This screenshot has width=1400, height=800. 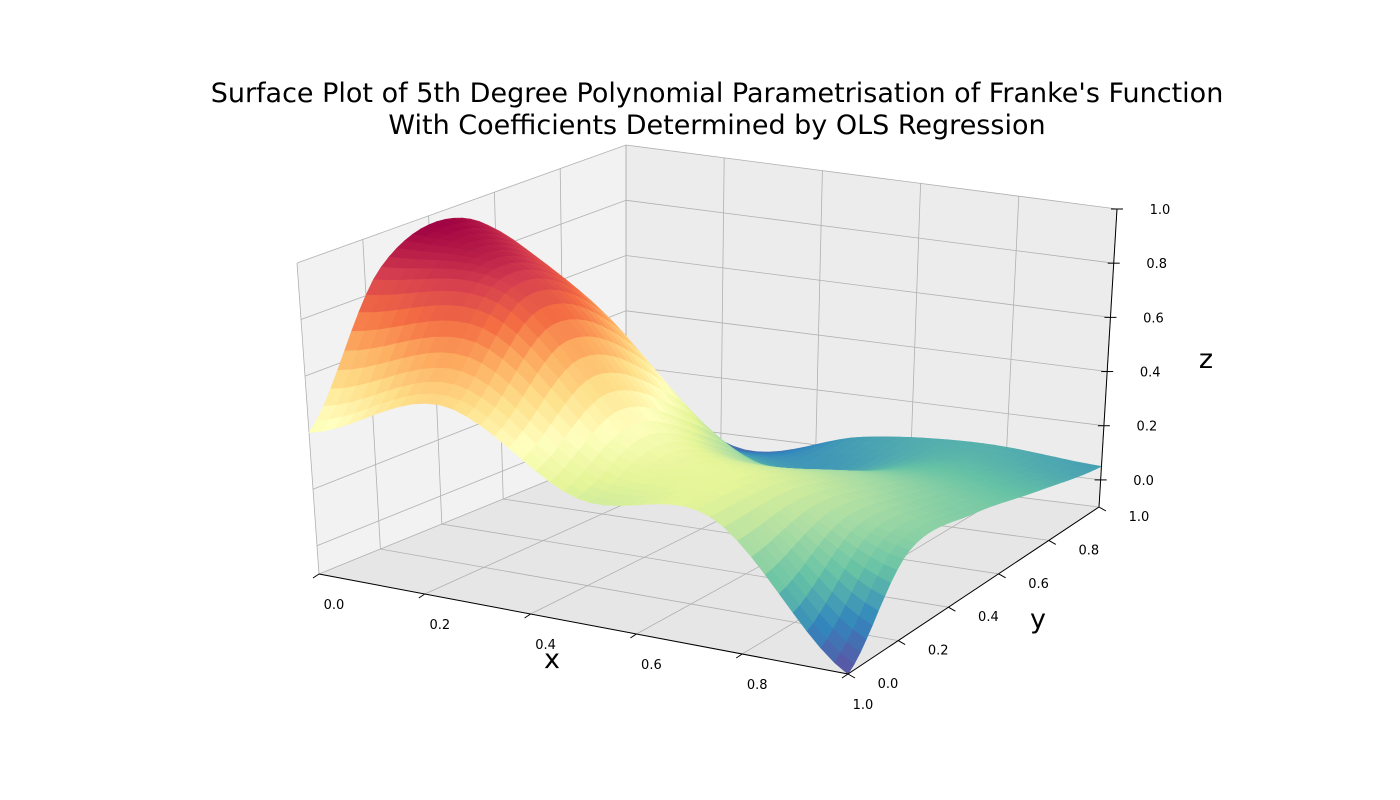 What do you see at coordinates (888, 684) in the screenshot?
I see `y-tick-label: 0.0` at bounding box center [888, 684].